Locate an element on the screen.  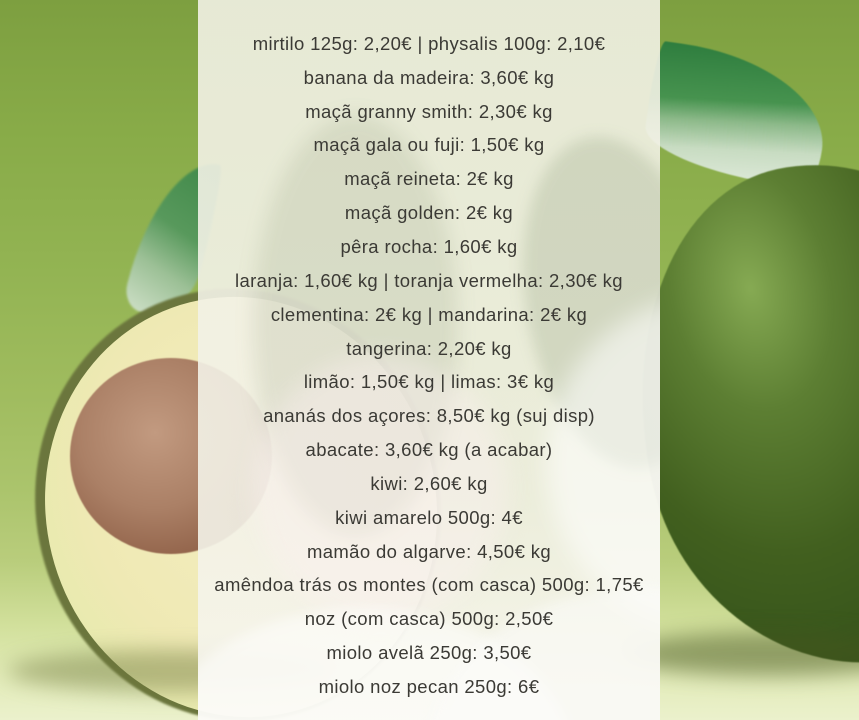
price-list-item: maçã golden: 2€ kg is located at coordinates (429, 213).